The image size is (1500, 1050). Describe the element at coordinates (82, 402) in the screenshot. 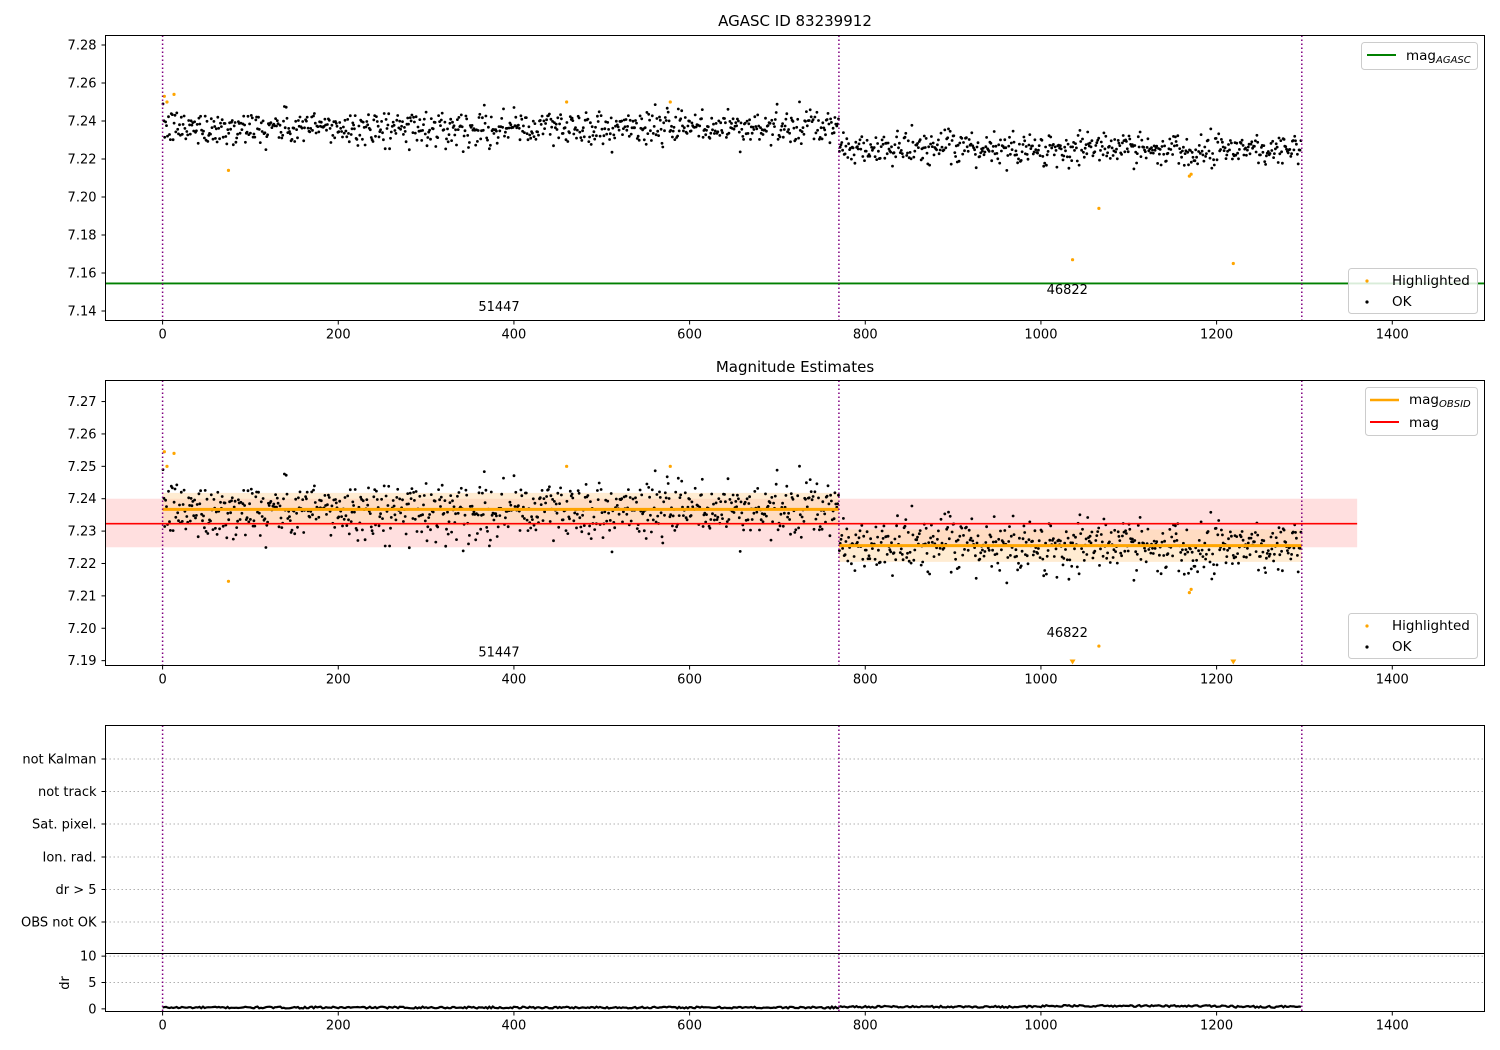

I see `y-tick-label: 7.27` at that location.